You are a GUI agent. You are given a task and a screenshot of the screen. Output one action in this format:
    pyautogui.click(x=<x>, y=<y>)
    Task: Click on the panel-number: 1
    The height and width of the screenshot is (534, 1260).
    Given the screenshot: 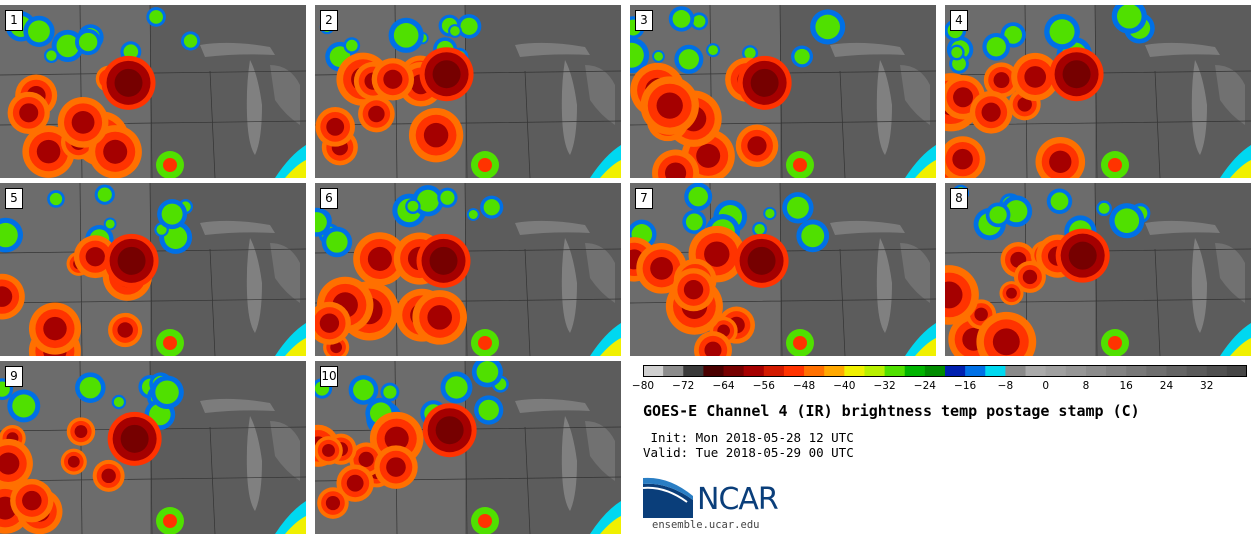 What is the action you would take?
    pyautogui.click(x=14, y=20)
    